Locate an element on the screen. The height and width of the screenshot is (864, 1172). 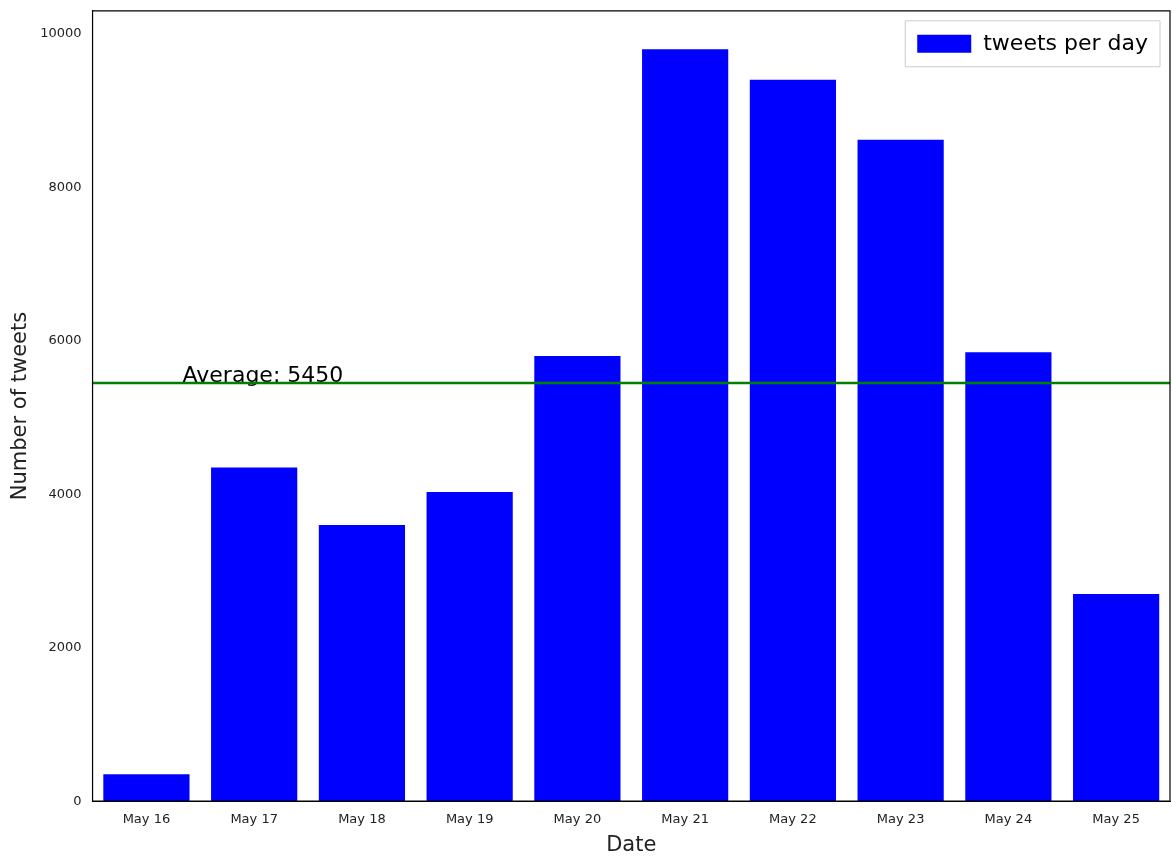
legend-label: tweets per day is located at coordinates (1066, 42).